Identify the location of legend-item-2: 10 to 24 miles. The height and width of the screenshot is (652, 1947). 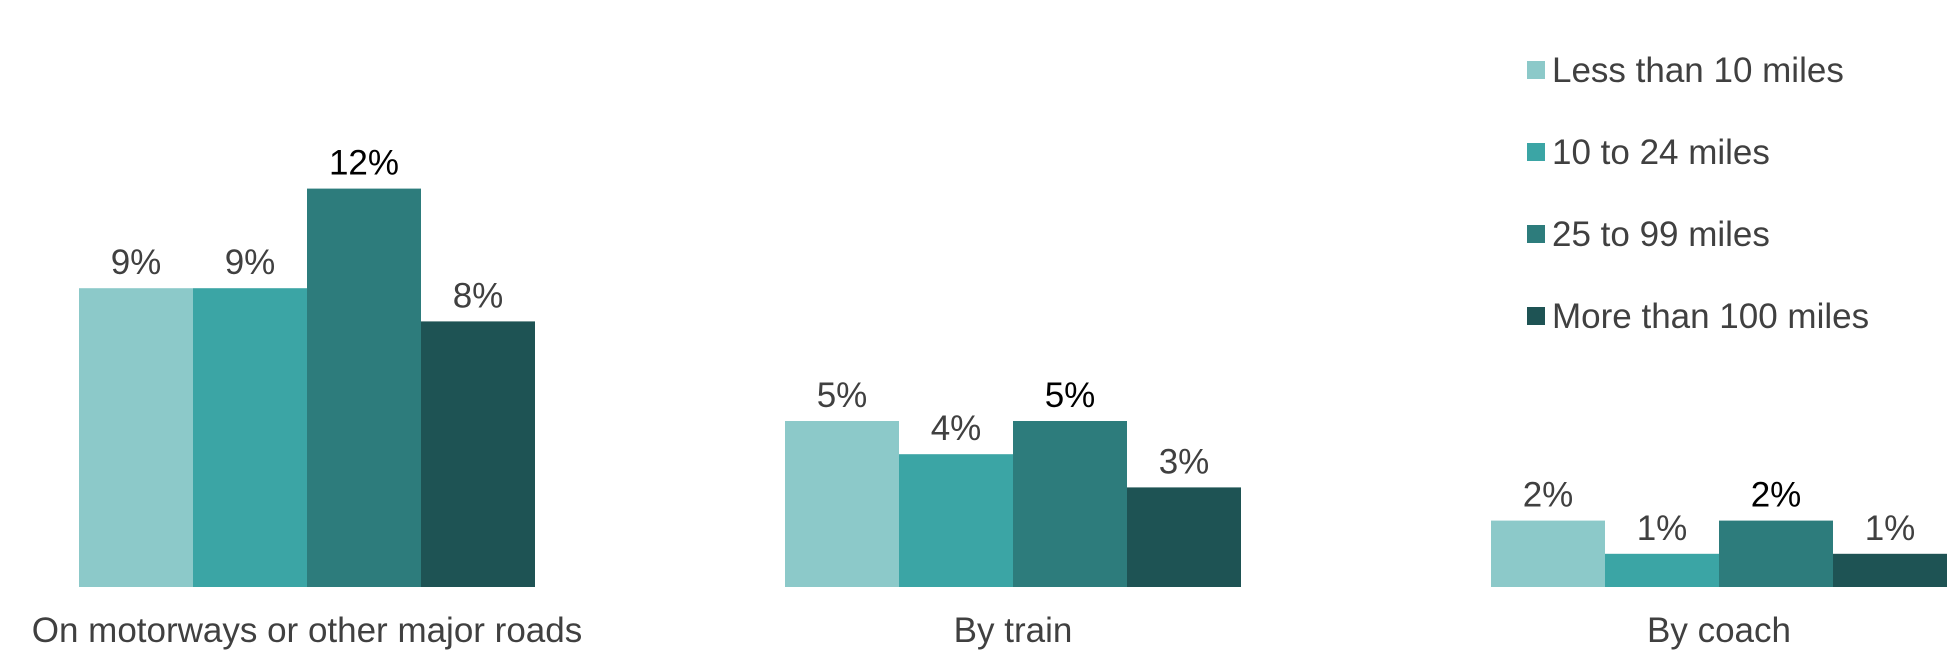
(1648, 152).